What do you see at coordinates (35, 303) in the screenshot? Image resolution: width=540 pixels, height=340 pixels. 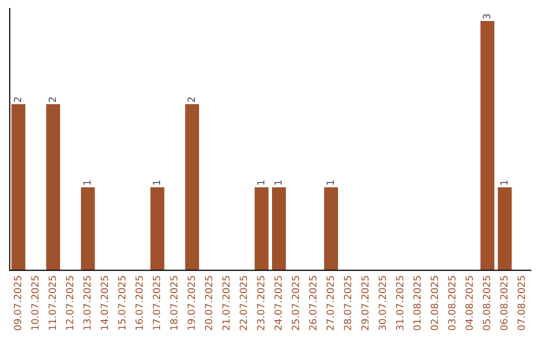 I see `x-tick-label: 10.07.2025` at bounding box center [35, 303].